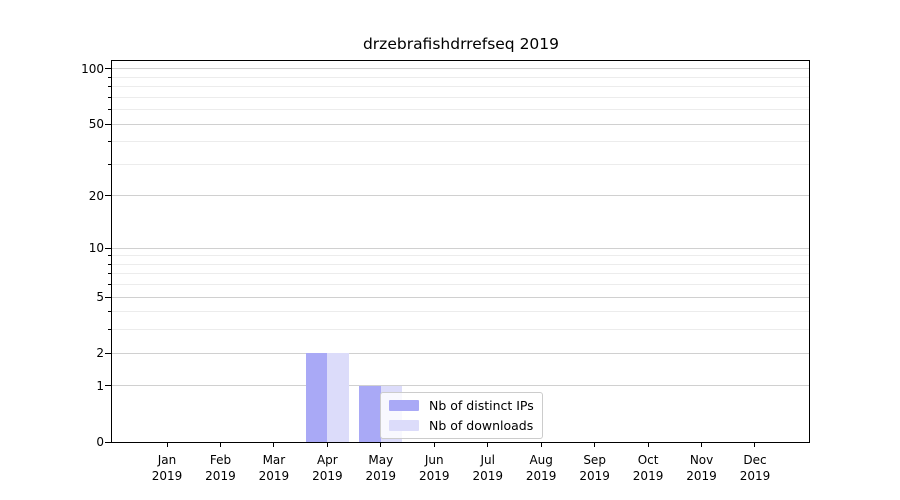 The image size is (900, 500). I want to click on x-tick-label: Jan 2019, so click(167, 468).